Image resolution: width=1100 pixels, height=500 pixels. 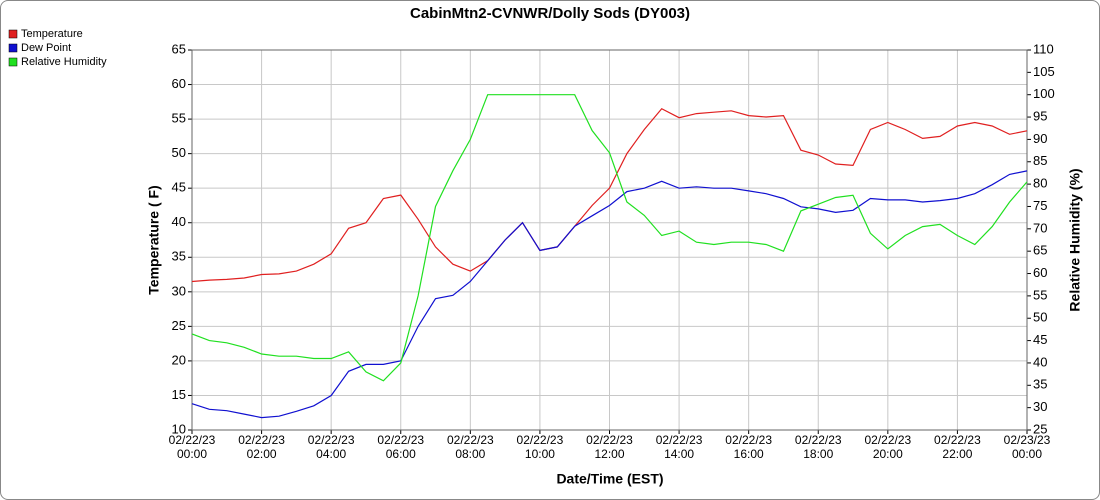 I want to click on y2-tick-label: 50, so click(x=1040, y=317).